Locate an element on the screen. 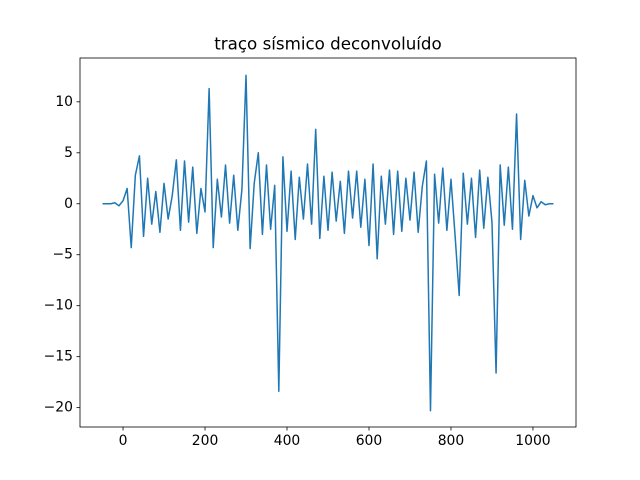 Image resolution: width=640 pixels, height=480 pixels. x-tick-label: 200 is located at coordinates (205, 441).